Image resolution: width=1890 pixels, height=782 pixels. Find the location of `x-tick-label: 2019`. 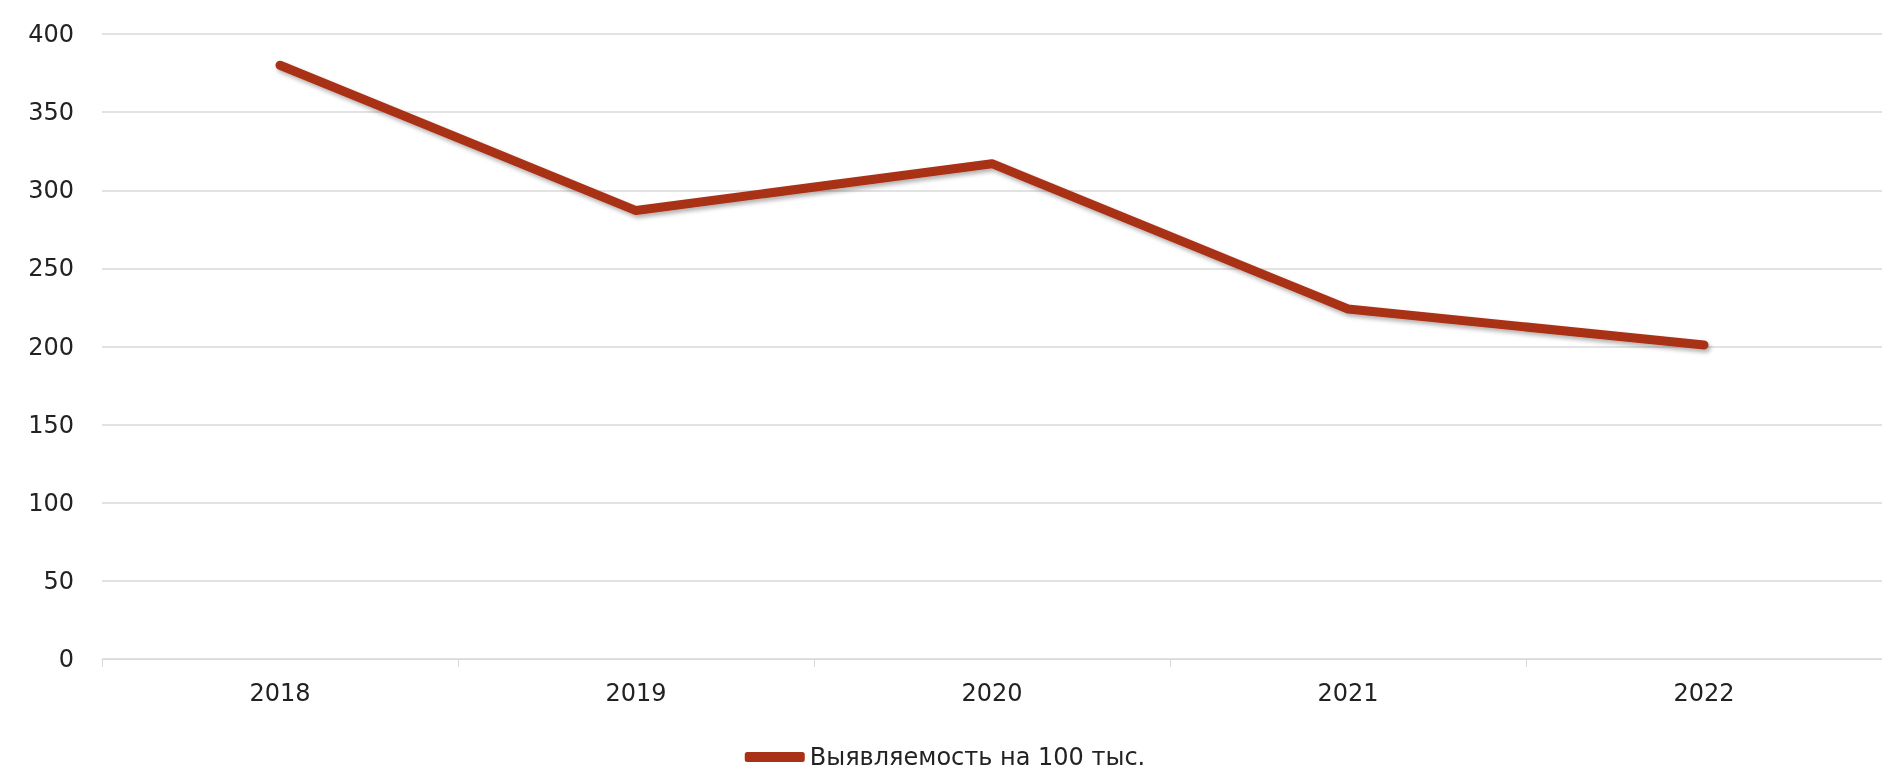

x-tick-label: 2019 is located at coordinates (636, 693).